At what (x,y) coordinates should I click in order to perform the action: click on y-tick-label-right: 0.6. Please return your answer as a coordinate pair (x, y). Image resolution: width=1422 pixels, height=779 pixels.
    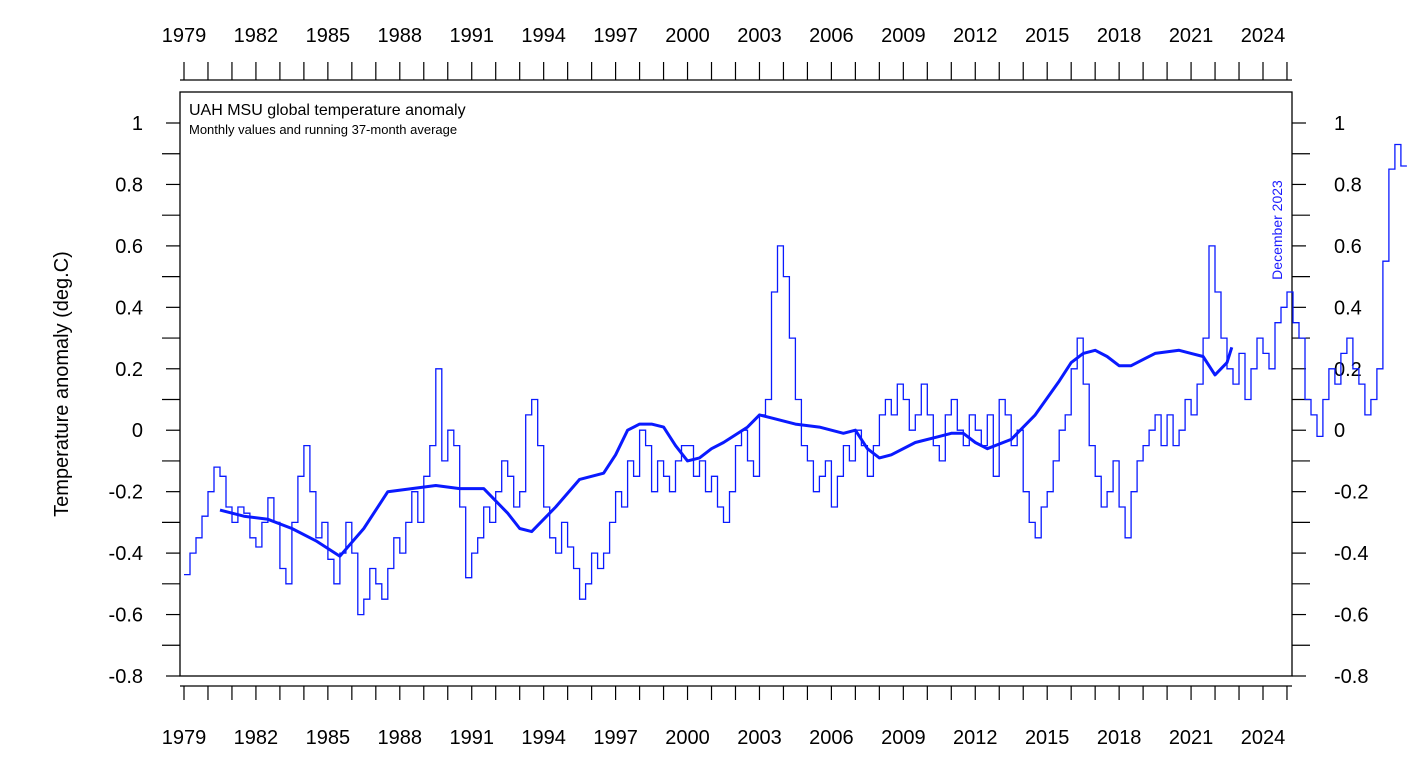
    Looking at the image, I should click on (1348, 247).